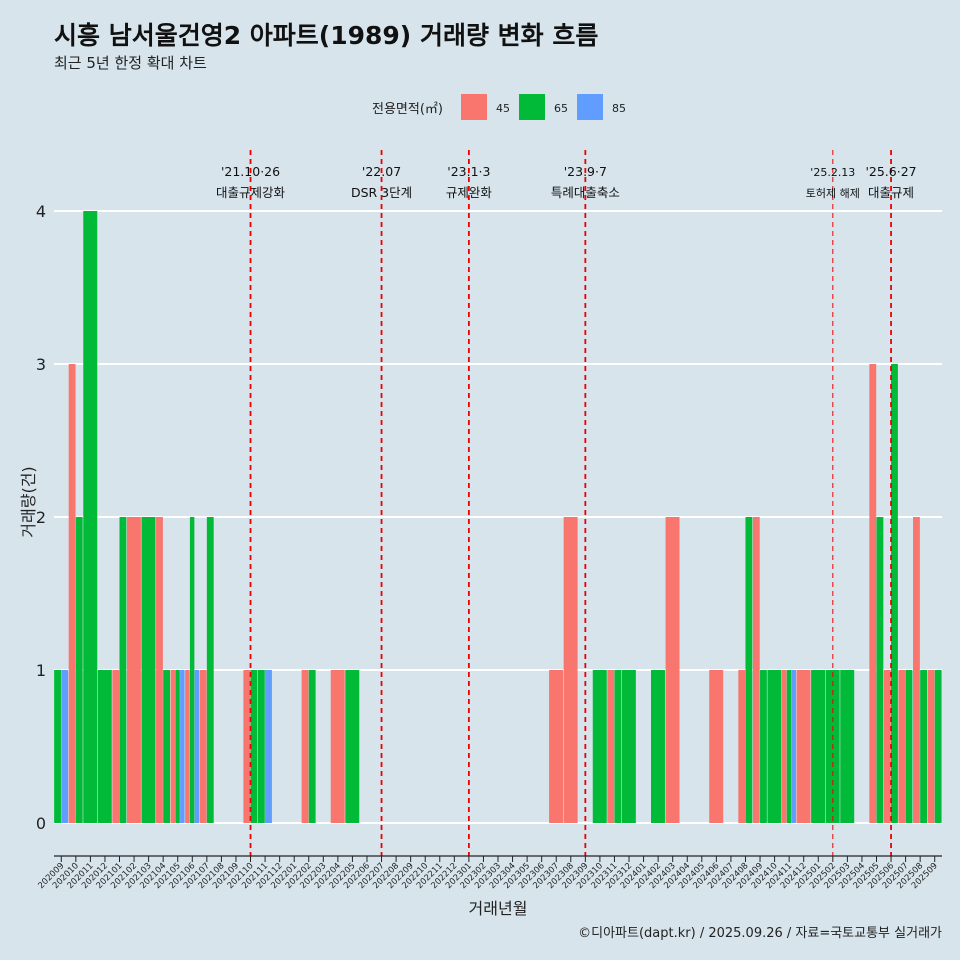  Describe the element at coordinates (381, 171) in the screenshot. I see `event-date-202207: '22.07` at that location.